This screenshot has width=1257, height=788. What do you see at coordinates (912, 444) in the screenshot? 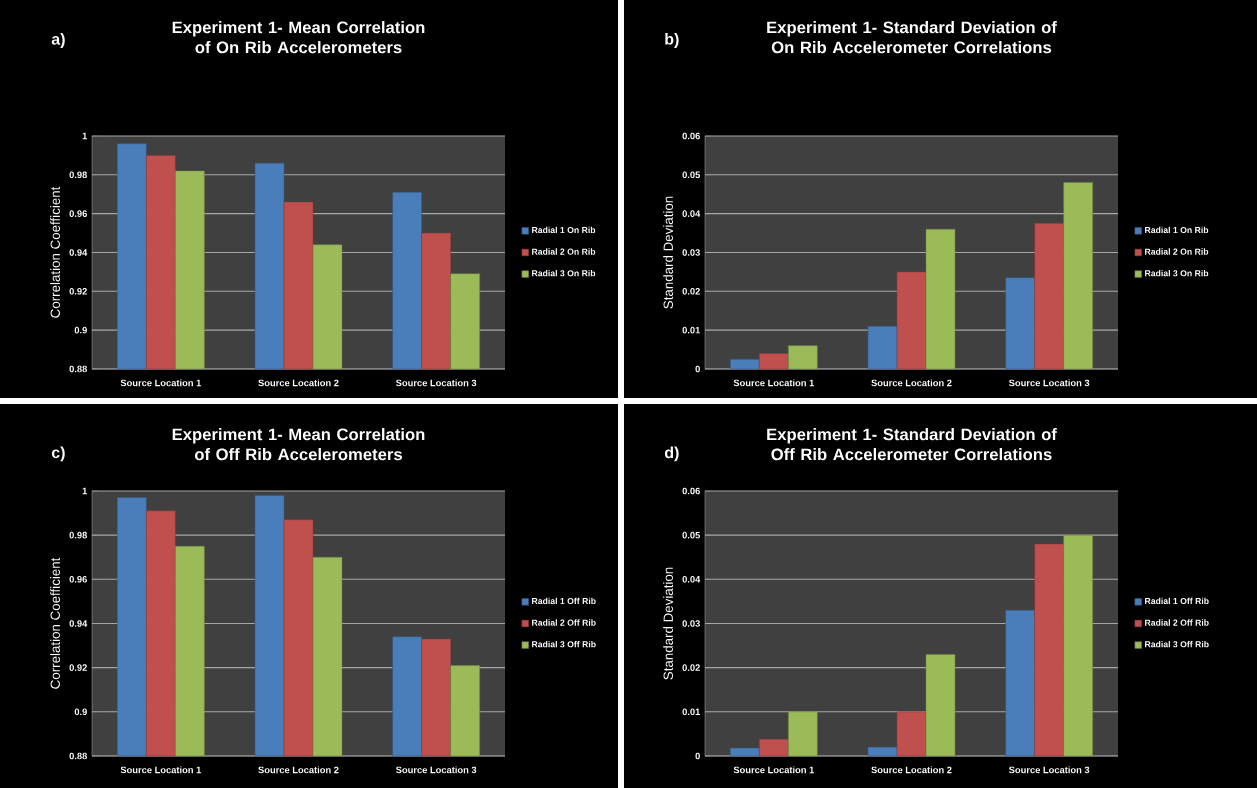
I see `chart-title: Experiment 1- Standard Deviation of Off Rib Accelerometer Correlations` at bounding box center [912, 444].